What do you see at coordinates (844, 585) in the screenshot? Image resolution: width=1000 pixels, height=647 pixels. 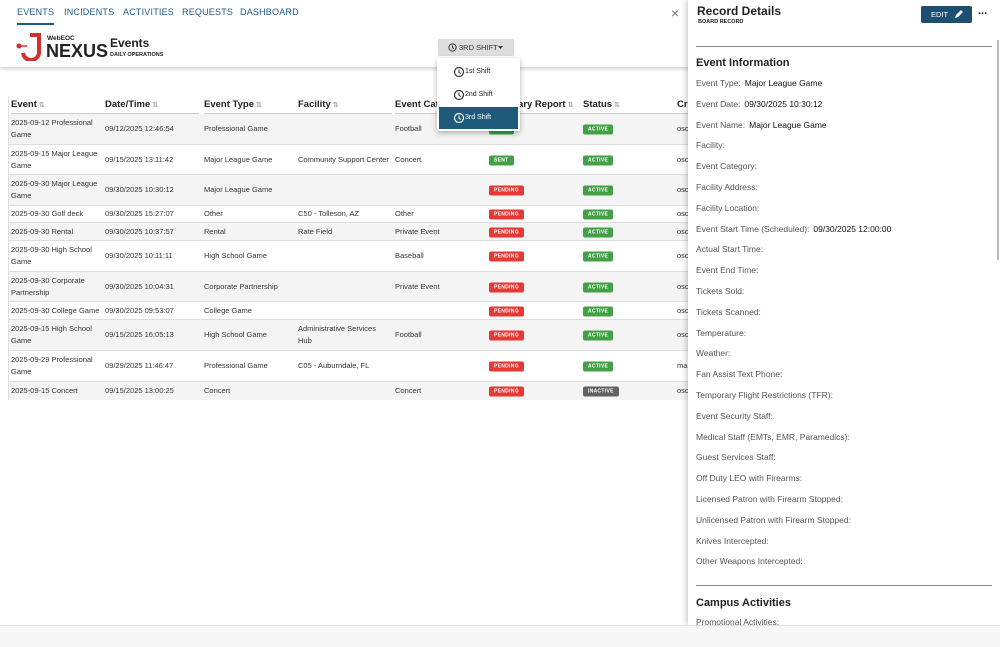 I see `divider` at bounding box center [844, 585].